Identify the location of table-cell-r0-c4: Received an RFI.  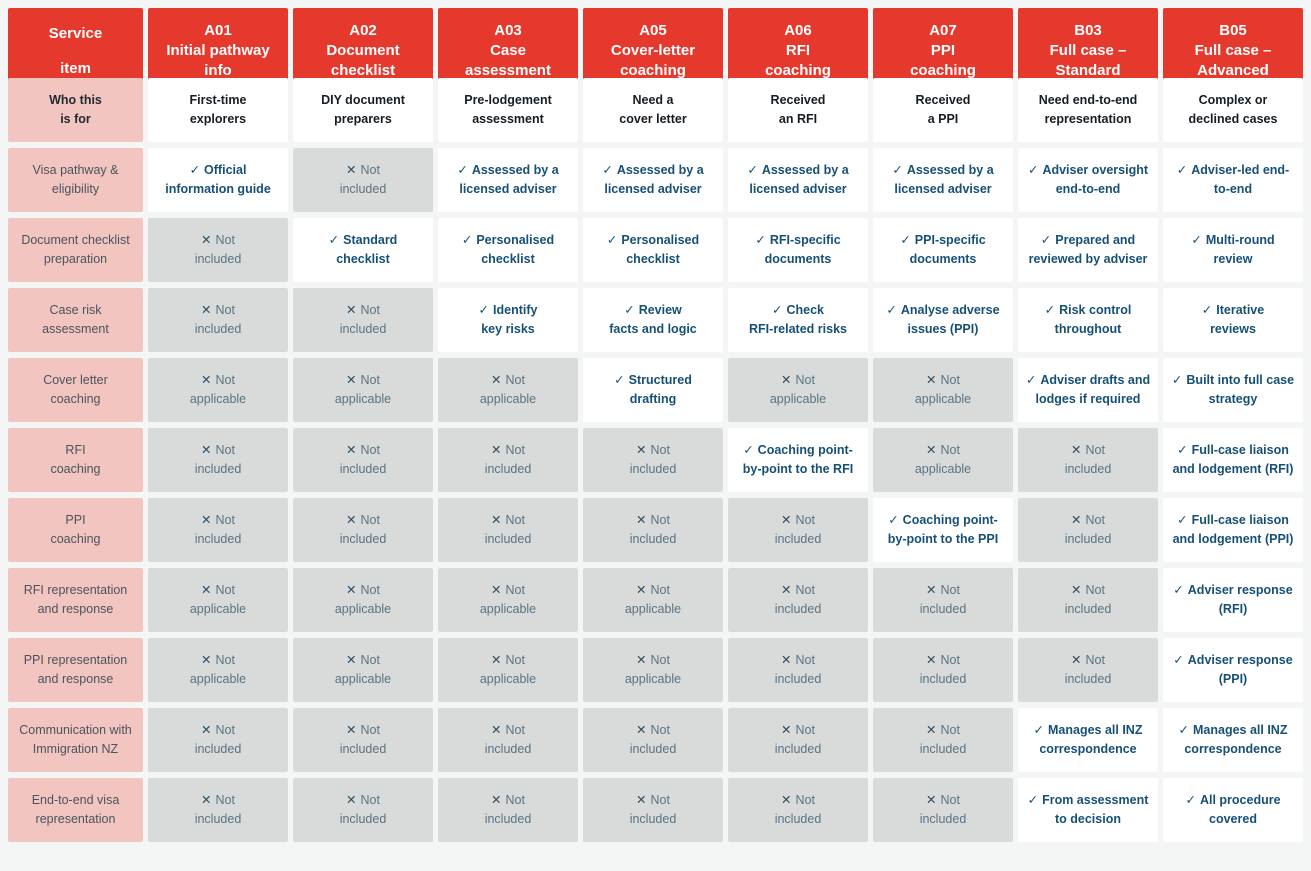
(798, 110).